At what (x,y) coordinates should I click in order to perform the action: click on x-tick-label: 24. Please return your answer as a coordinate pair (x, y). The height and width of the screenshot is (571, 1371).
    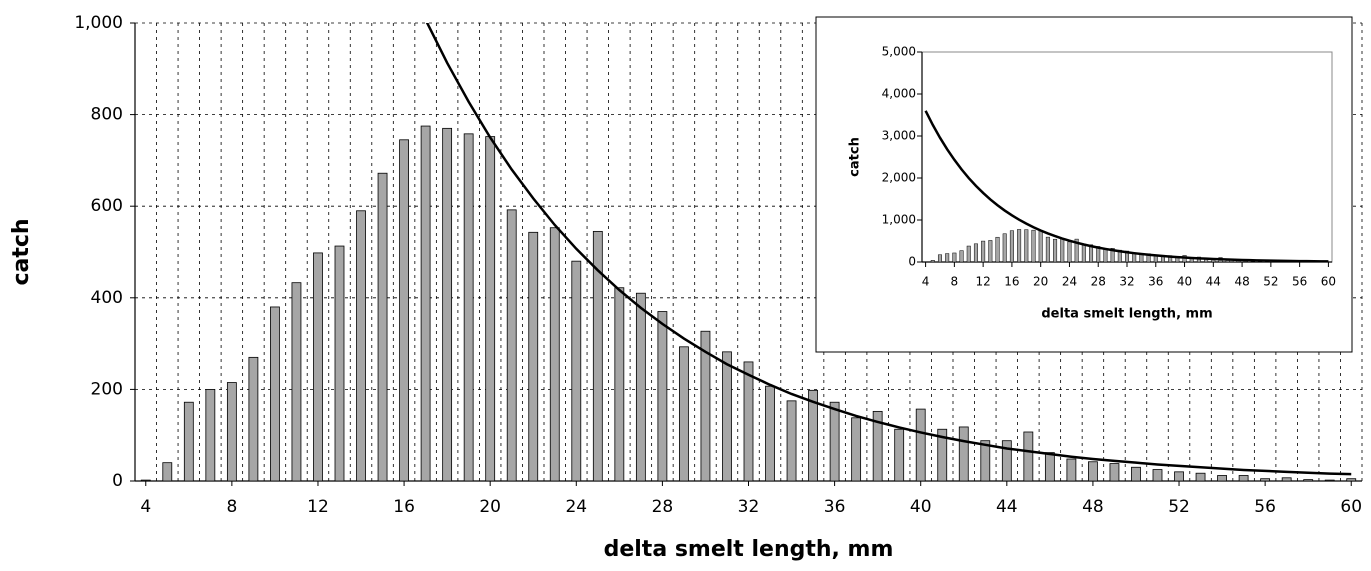
    Looking at the image, I should click on (576, 507).